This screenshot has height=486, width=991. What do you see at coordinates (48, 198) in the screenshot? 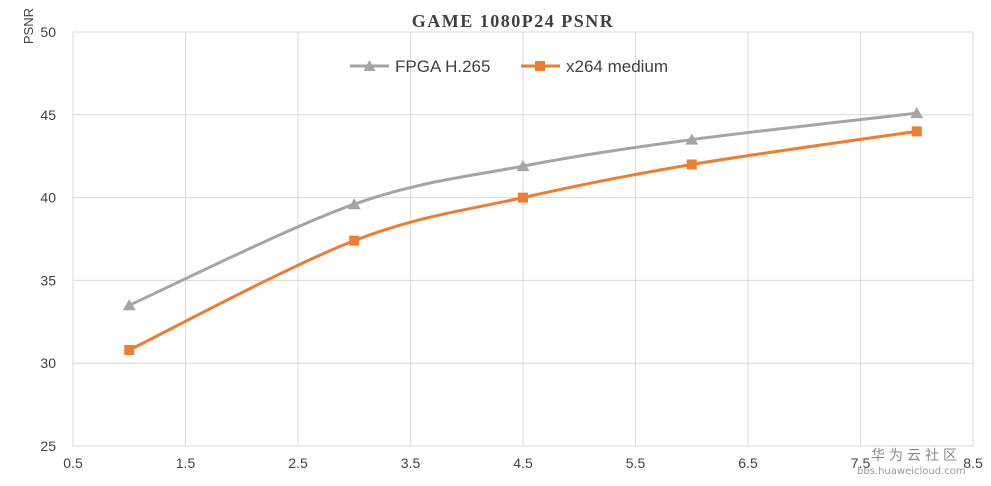
I see `y-tick-label: 40` at bounding box center [48, 198].